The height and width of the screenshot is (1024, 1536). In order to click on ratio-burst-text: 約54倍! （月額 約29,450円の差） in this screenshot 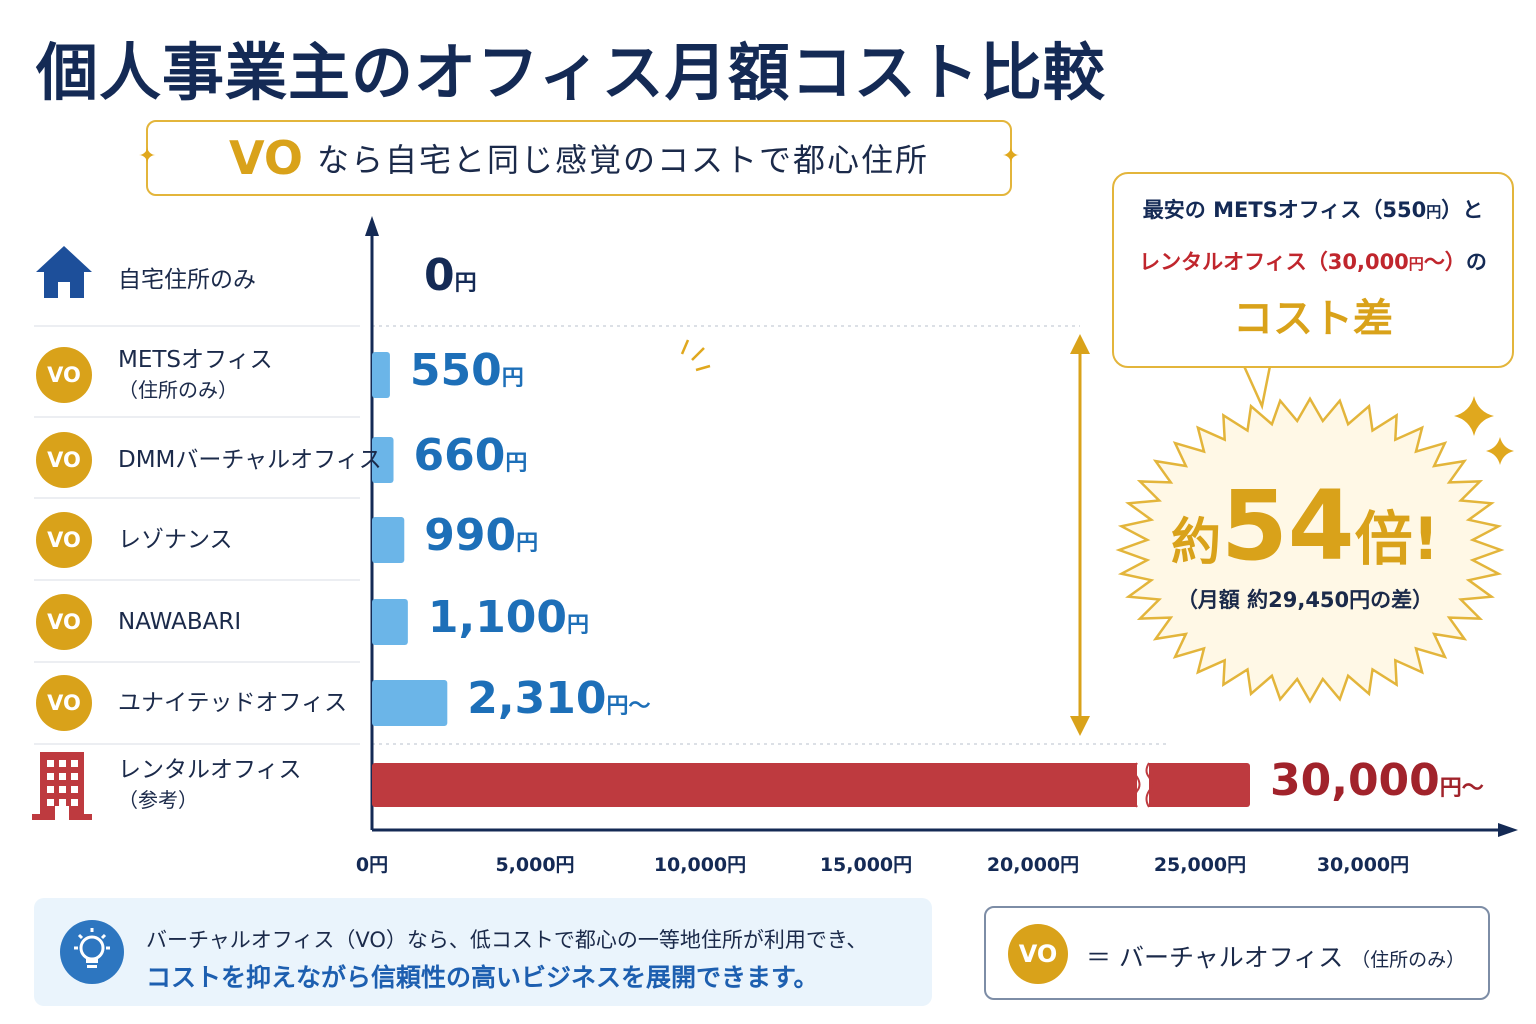, I will do `click(1305, 542)`.